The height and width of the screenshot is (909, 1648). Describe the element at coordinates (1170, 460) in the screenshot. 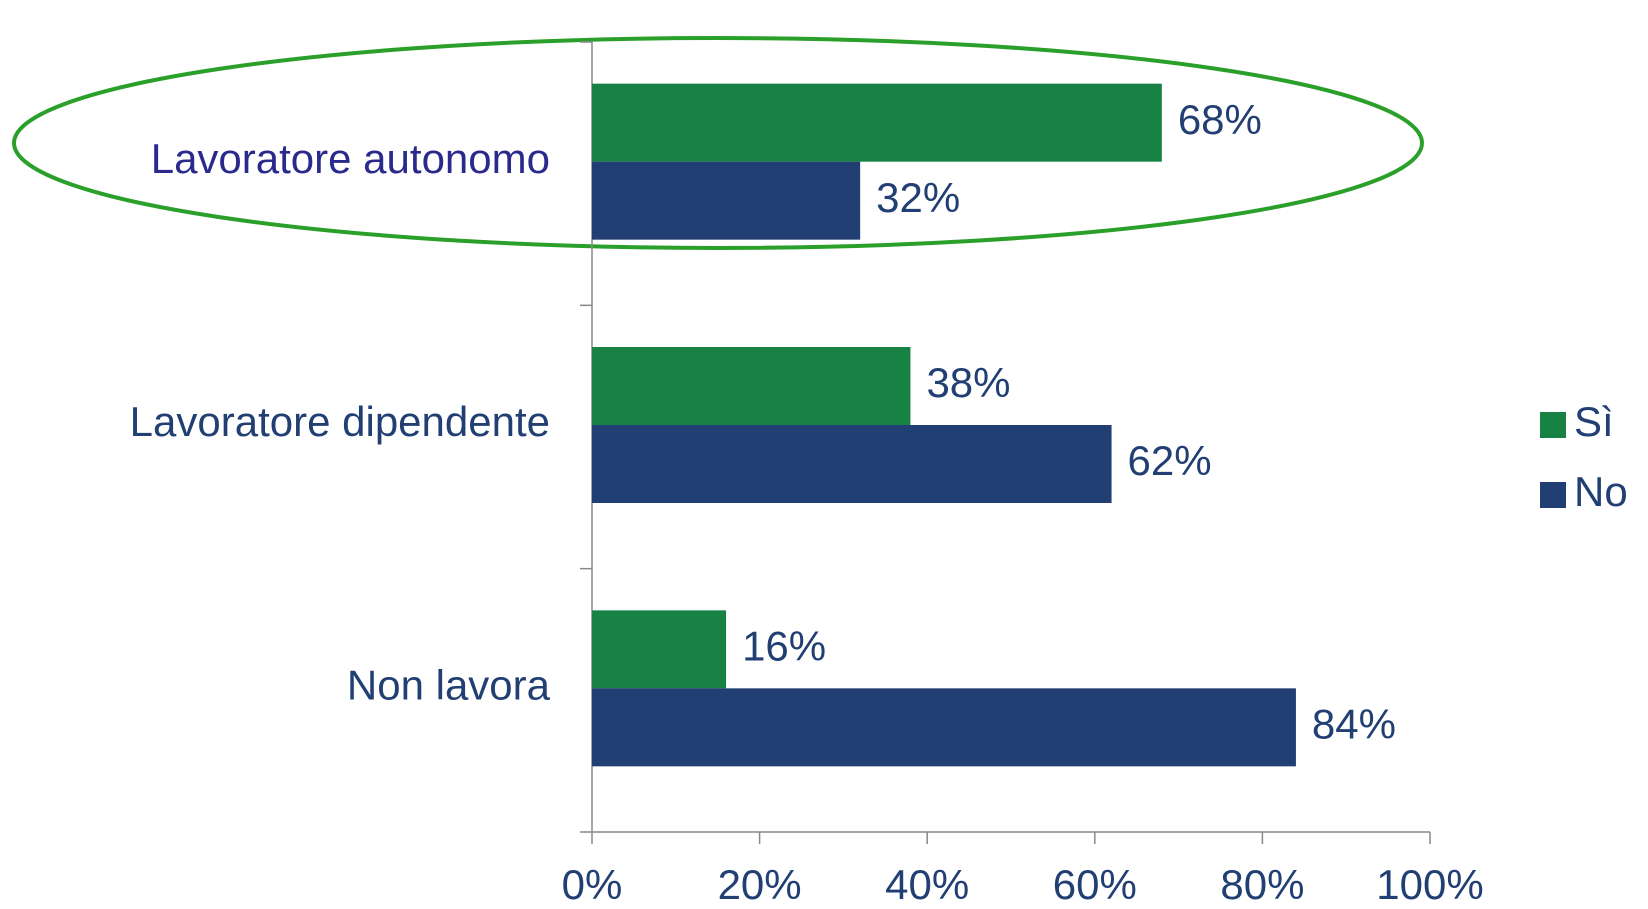

I see `value-label: 62%` at that location.